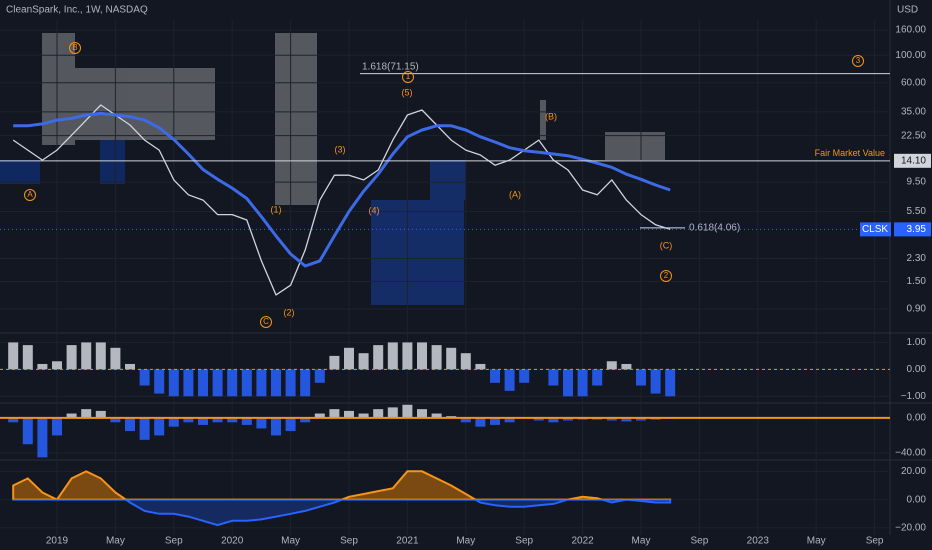 This screenshot has width=932, height=550. What do you see at coordinates (913, 135) in the screenshot?
I see `y-tick-label: 22.50` at bounding box center [913, 135].